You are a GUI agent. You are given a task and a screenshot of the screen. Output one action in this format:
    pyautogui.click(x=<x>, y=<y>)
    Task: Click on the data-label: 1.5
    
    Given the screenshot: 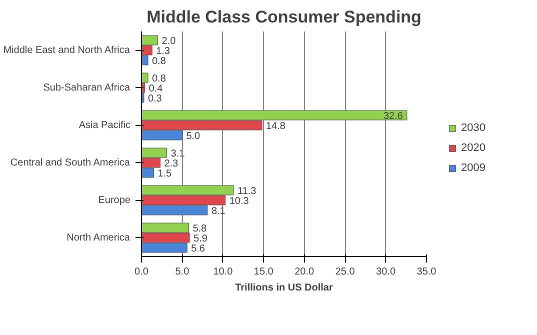 What is the action you would take?
    pyautogui.click(x=165, y=174)
    